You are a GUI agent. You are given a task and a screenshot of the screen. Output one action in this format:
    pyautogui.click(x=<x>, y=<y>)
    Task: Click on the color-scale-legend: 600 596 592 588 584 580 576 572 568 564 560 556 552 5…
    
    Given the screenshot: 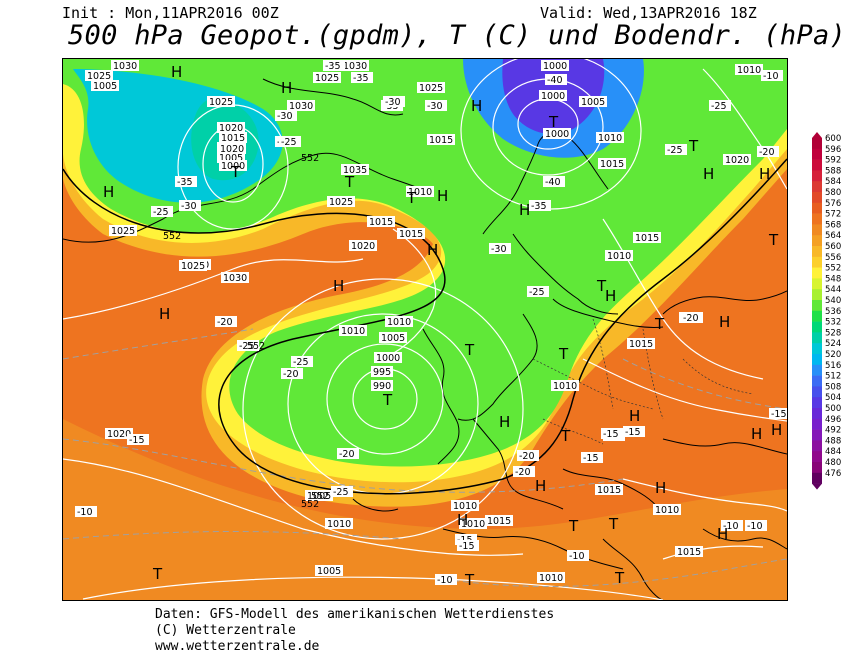 What is the action you would take?
    pyautogui.click(x=830, y=332)
    